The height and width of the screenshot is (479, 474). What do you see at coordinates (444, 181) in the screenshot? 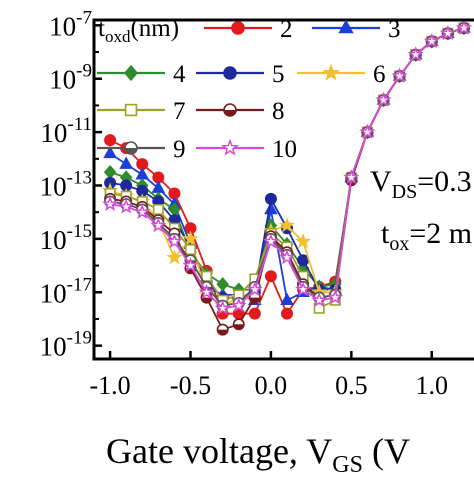
I see `annotation-vds-value: =0.3` at bounding box center [444, 181].